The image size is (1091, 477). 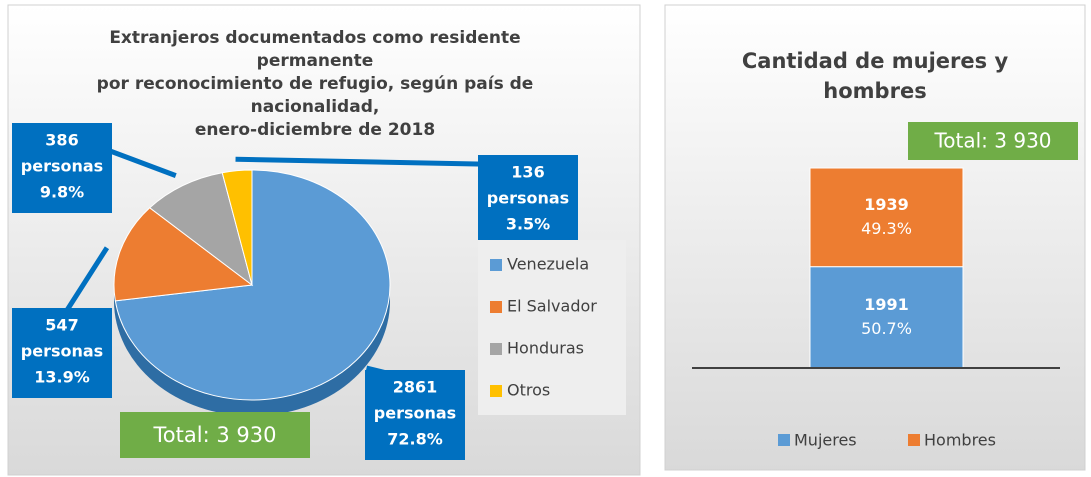 What do you see at coordinates (960, 440) in the screenshot?
I see `legend-label: Hombres` at bounding box center [960, 440].